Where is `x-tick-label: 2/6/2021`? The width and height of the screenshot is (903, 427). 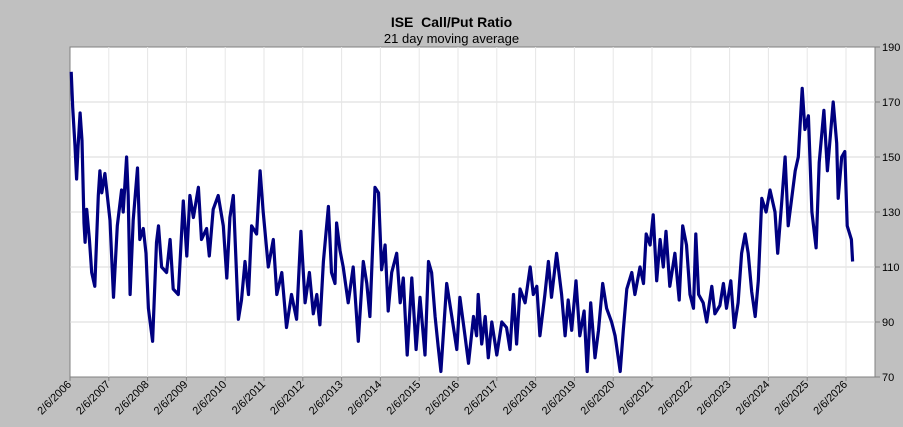
x-tick-label: 2/6/2021 is located at coordinates (636, 398).